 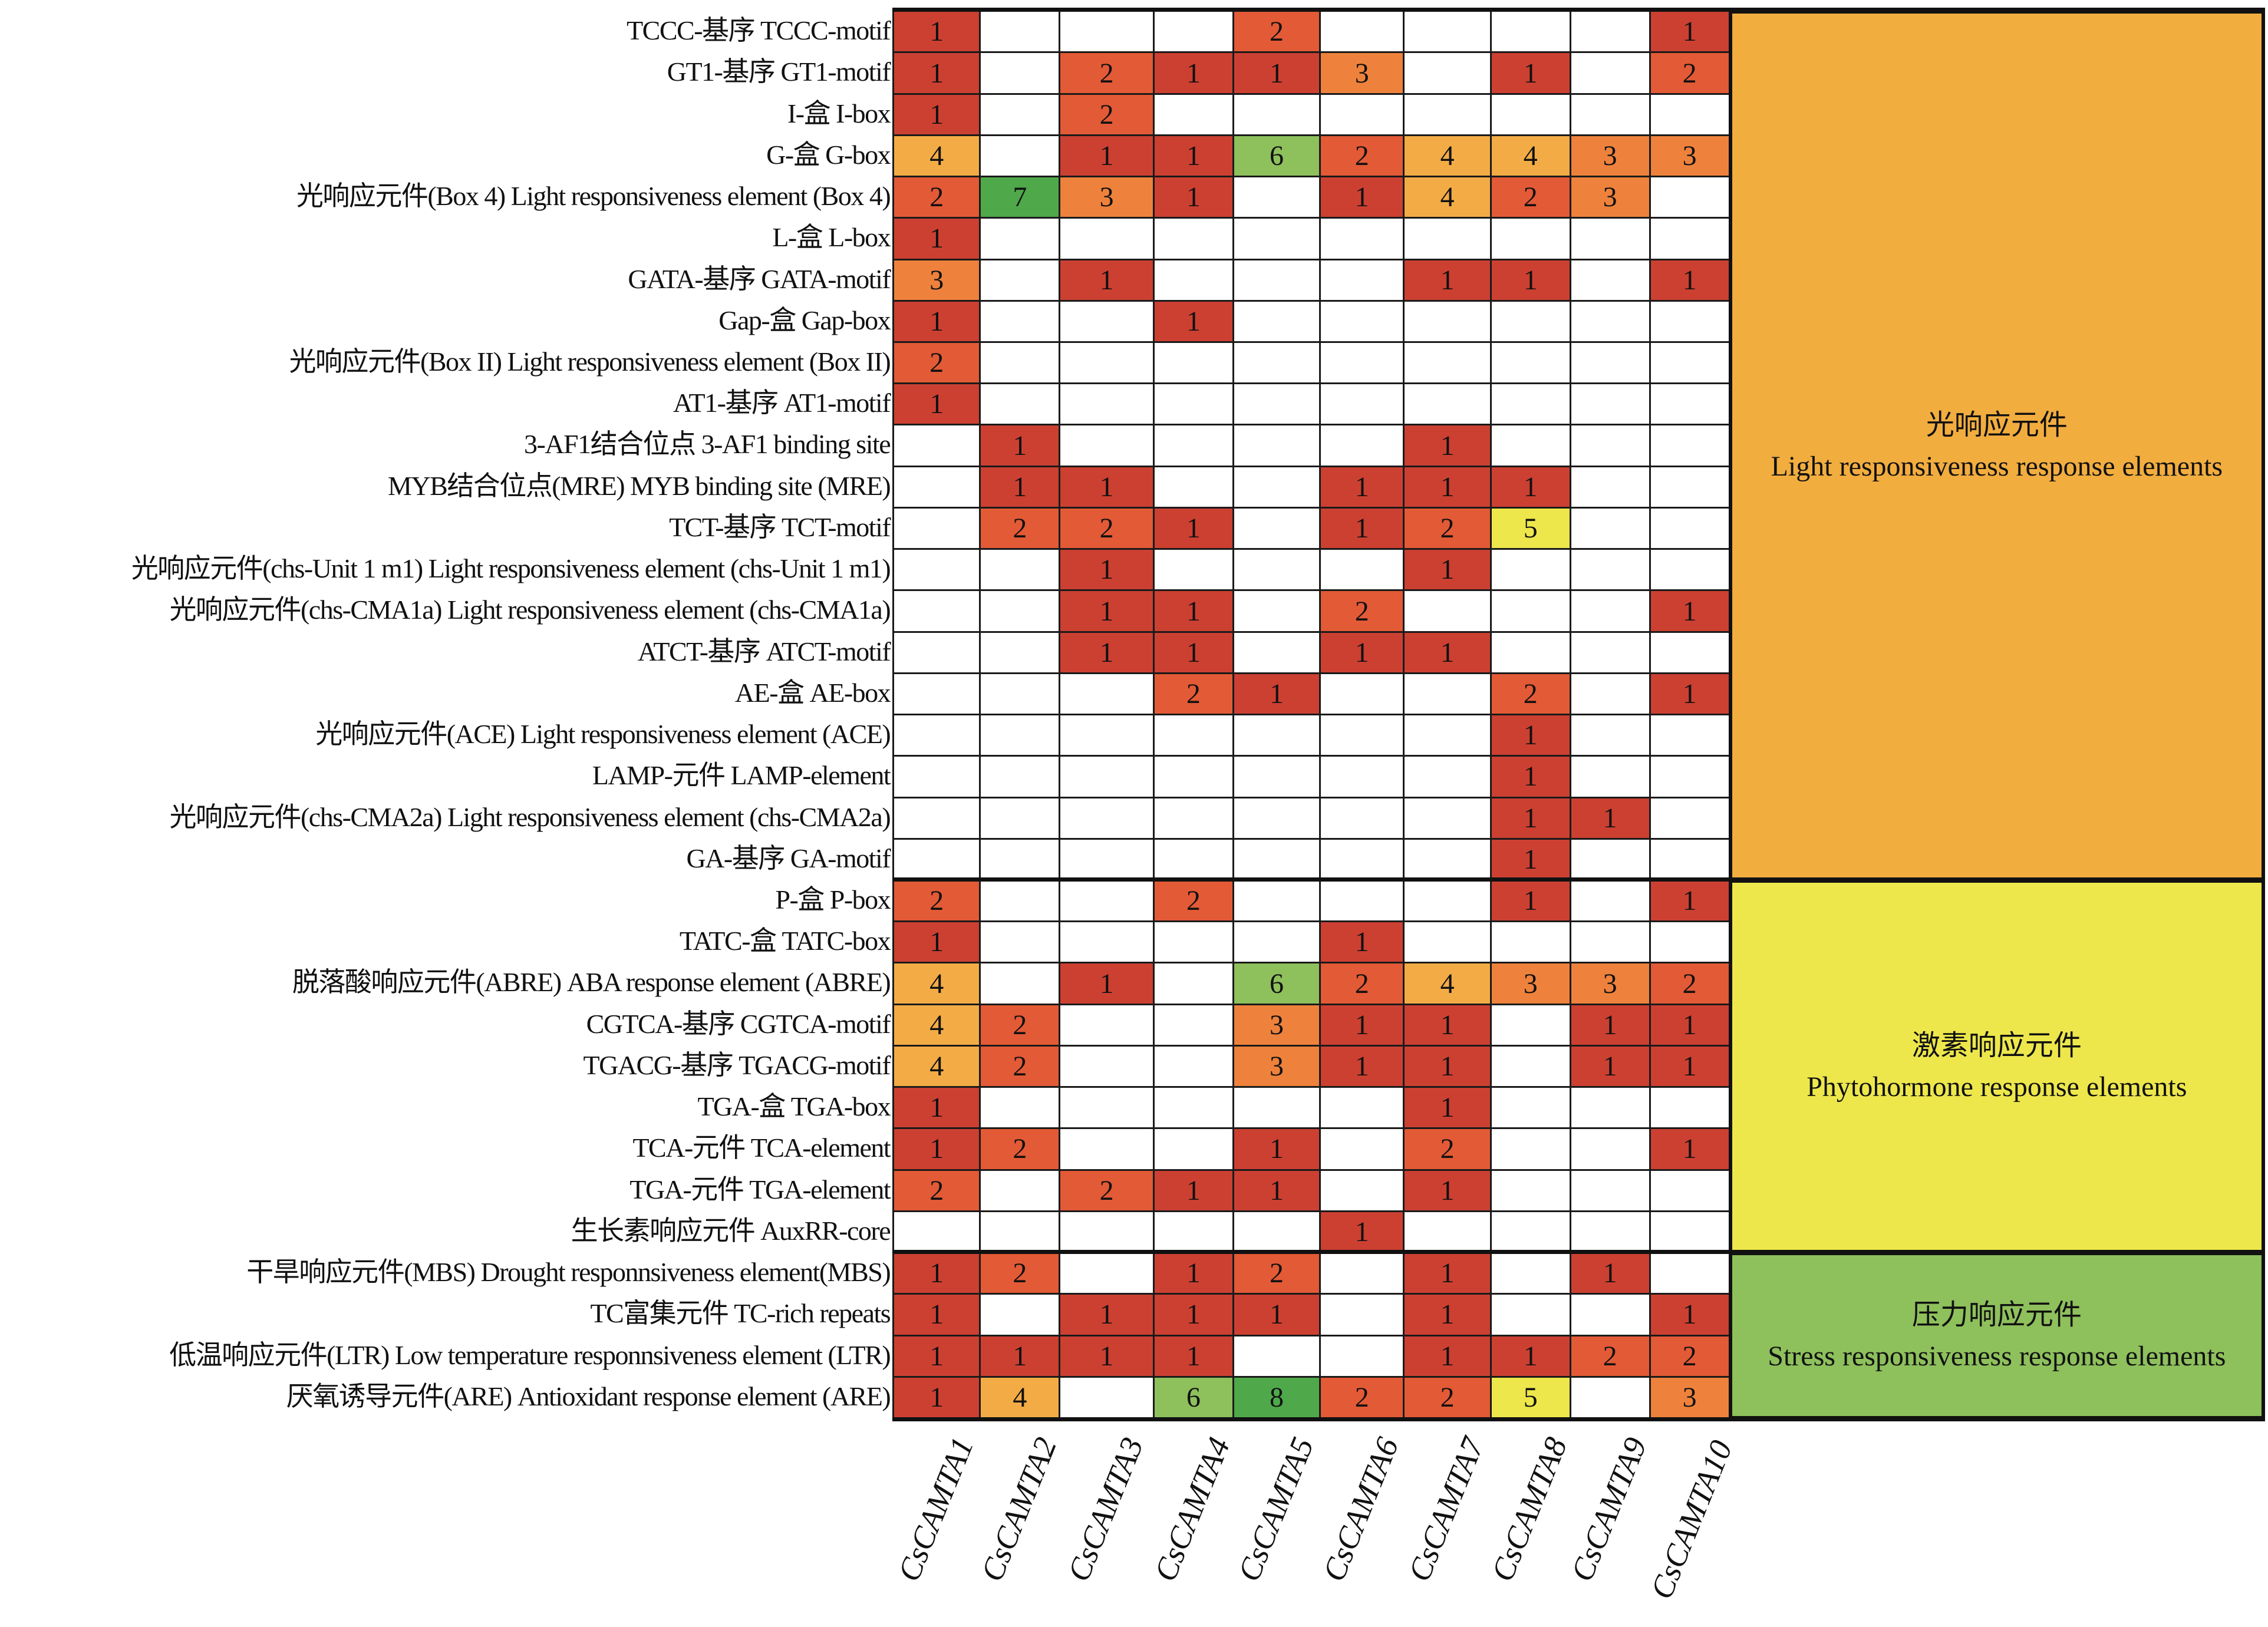 What do you see at coordinates (1996, 1046) in the screenshot?
I see `category-label-cn: 激素响应元件` at bounding box center [1996, 1046].